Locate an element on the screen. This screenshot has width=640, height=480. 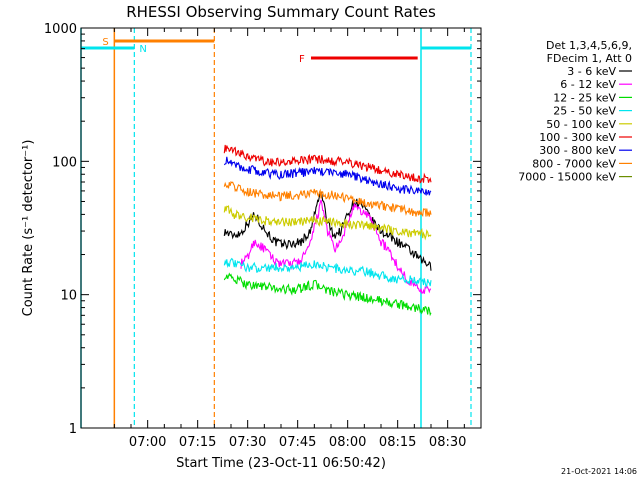
legend-entry-label: 100 - 300 keV is located at coordinates (577, 137).